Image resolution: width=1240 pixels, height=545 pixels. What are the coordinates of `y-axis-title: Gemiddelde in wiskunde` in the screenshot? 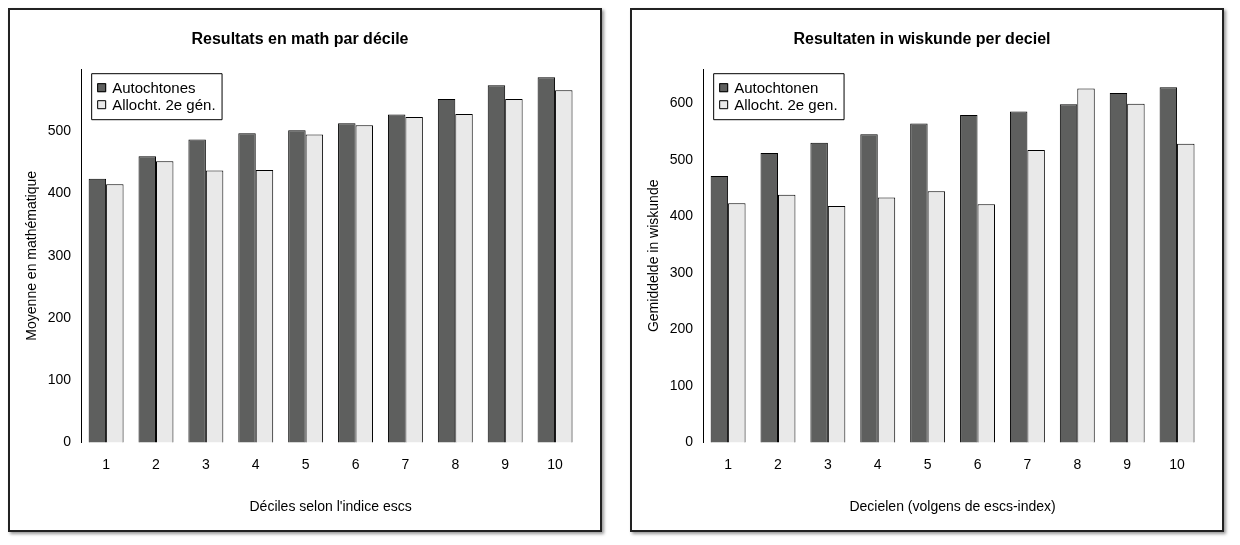 It's located at (653, 256).